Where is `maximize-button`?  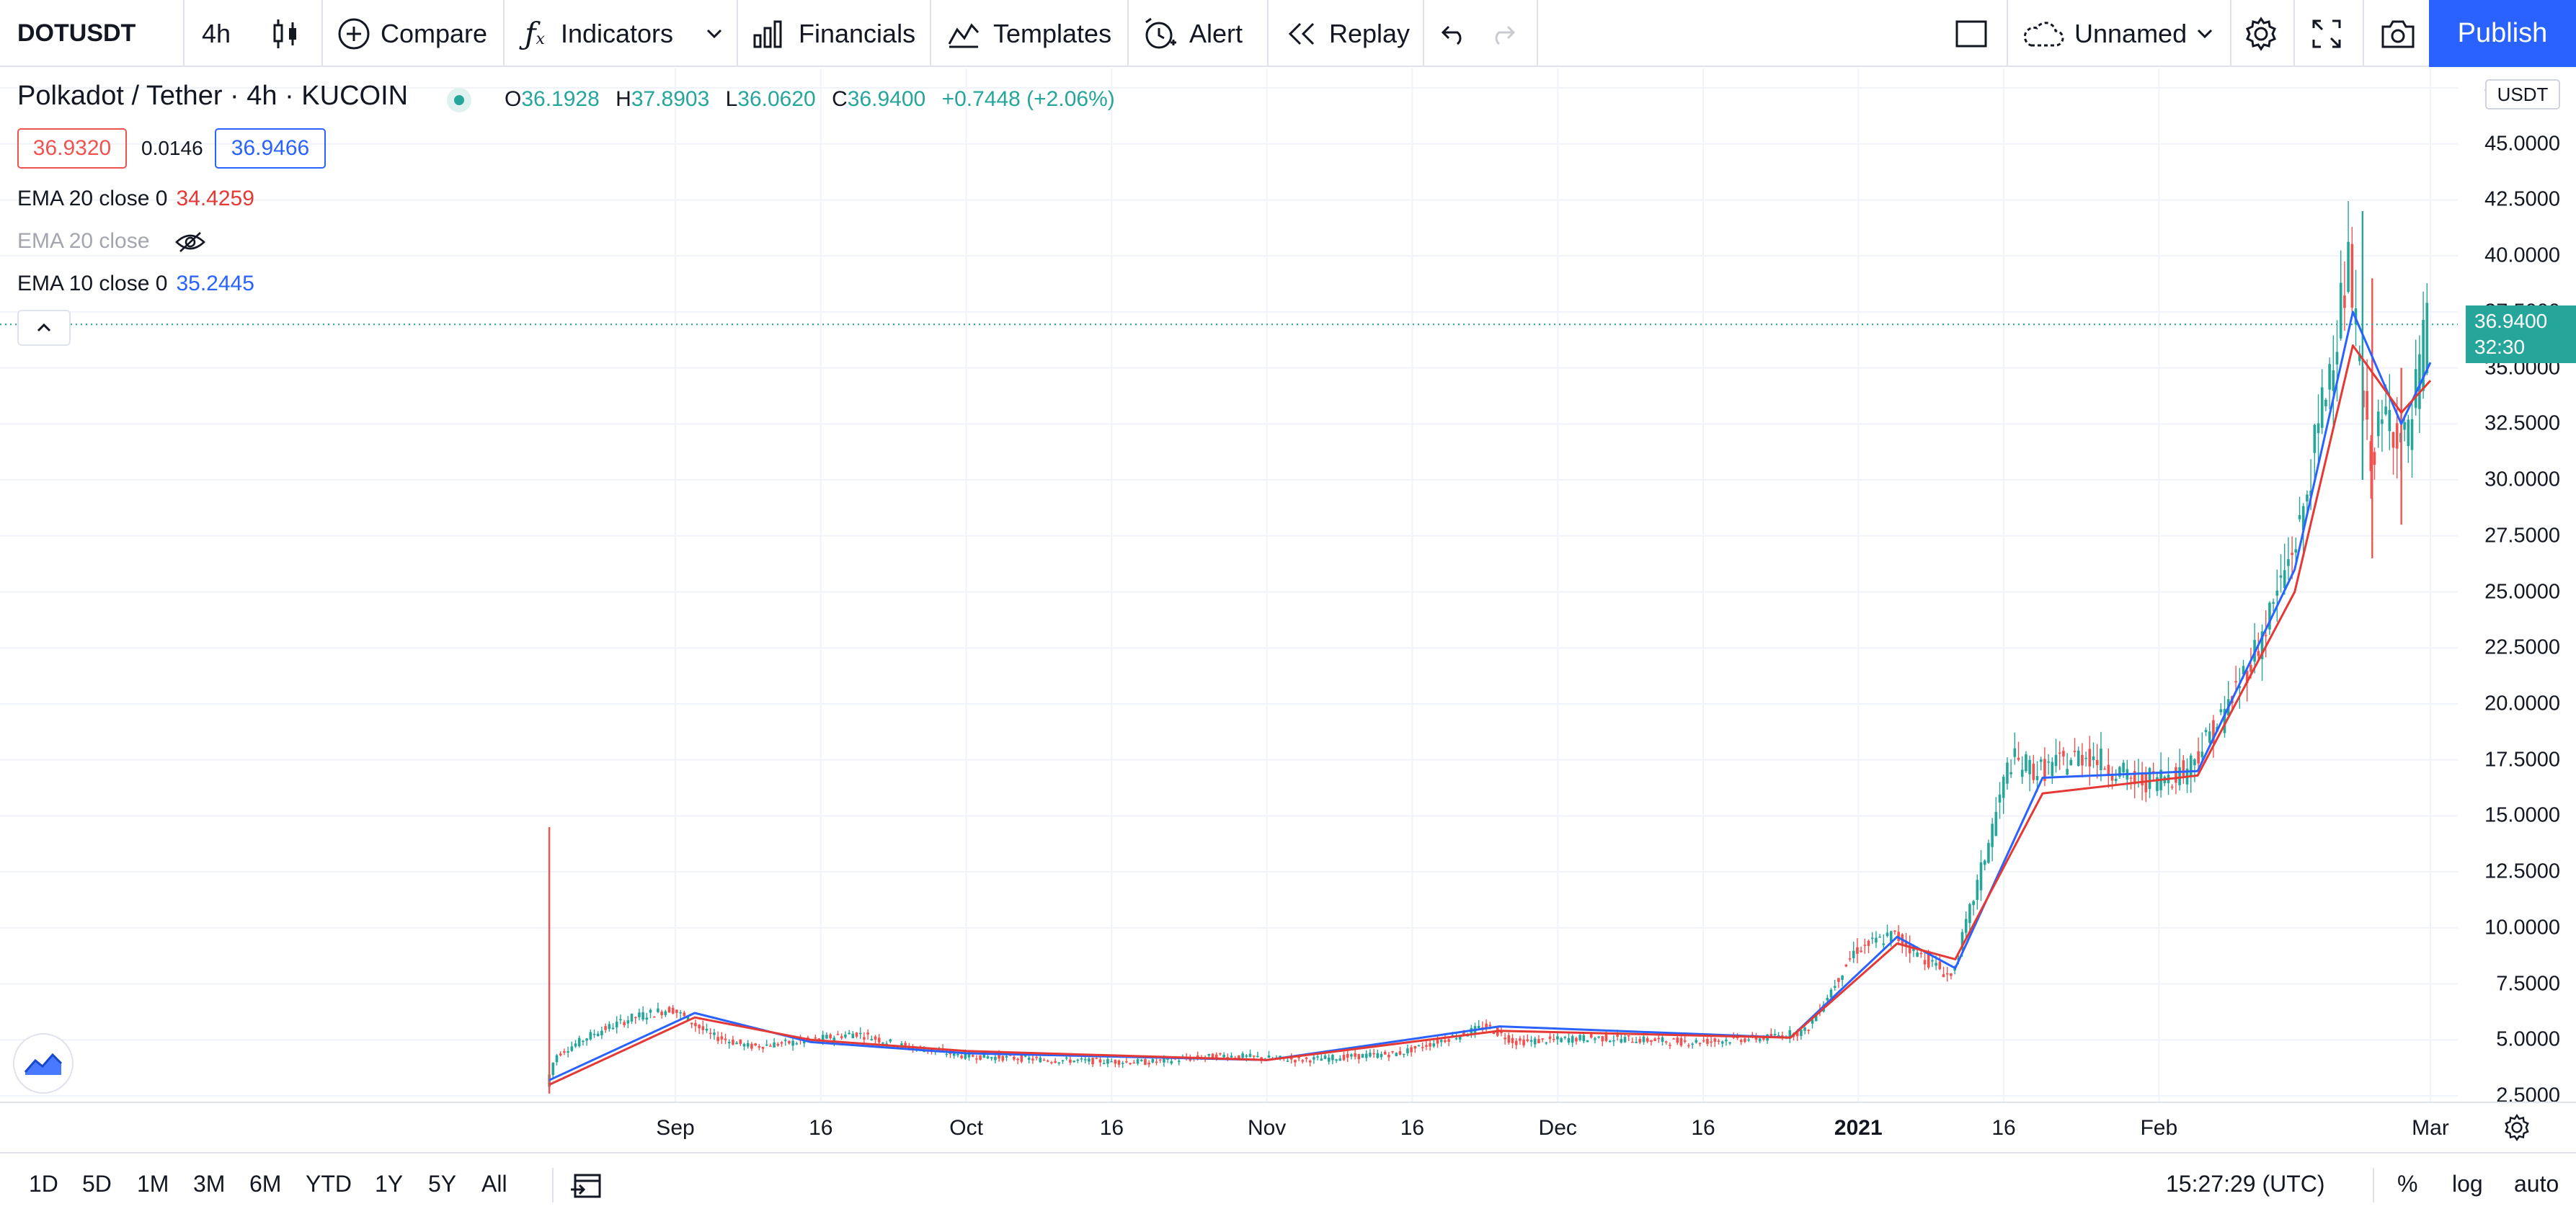 maximize-button is located at coordinates (2326, 33).